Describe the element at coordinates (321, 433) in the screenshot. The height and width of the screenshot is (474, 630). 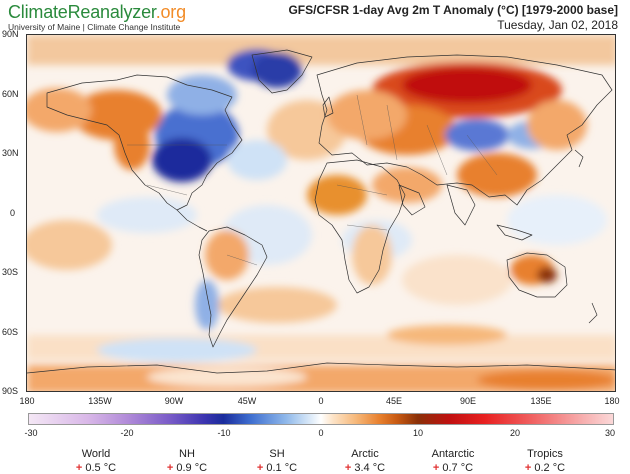
I see `scale-tick-0: 0` at that location.